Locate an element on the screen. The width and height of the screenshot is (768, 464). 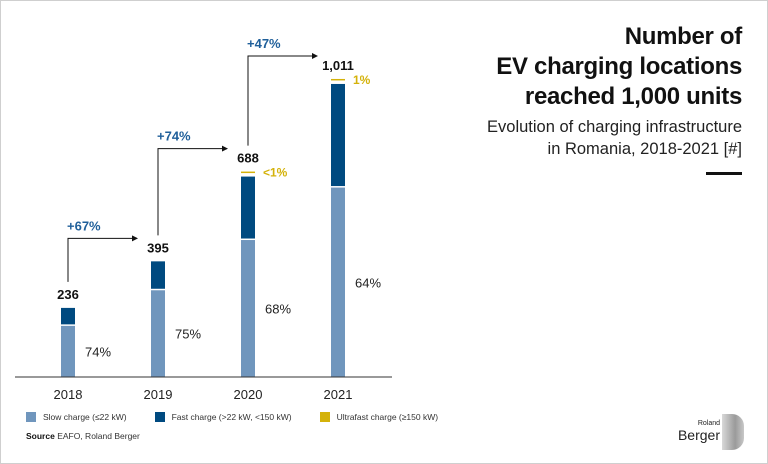
x-tick-label: 2019 is located at coordinates (158, 394).